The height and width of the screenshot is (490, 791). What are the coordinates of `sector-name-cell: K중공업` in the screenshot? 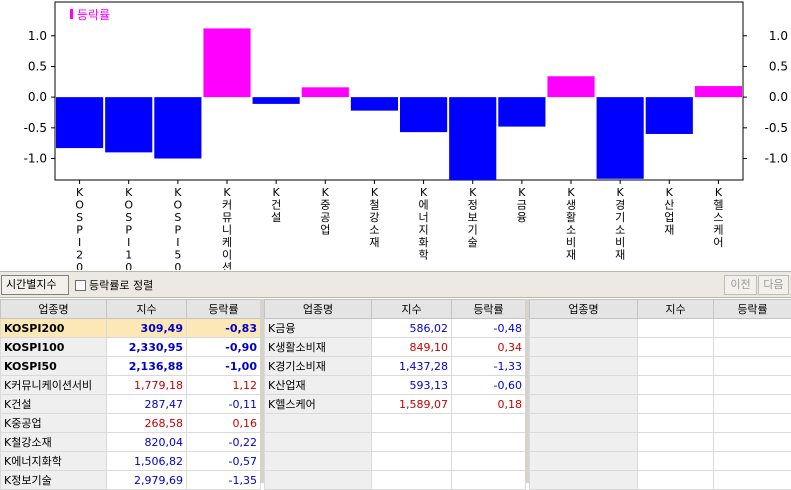 It's located at (54, 423).